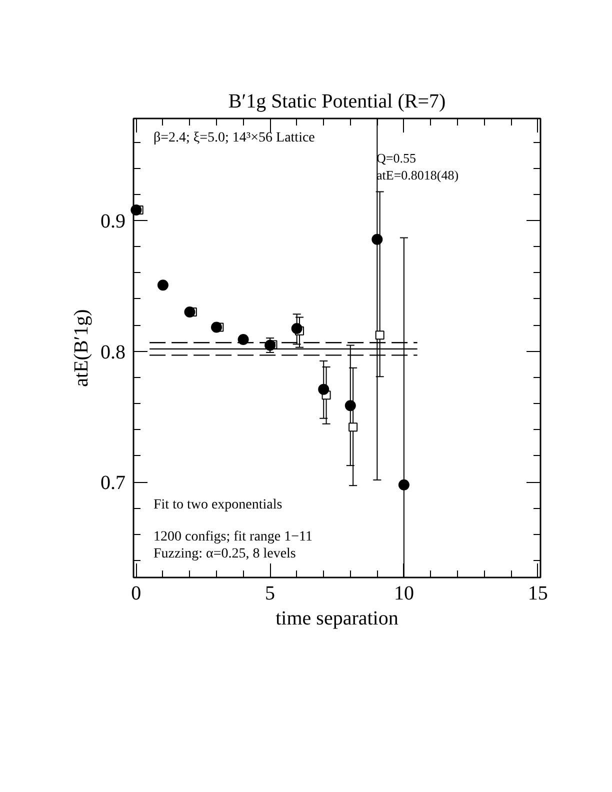 The height and width of the screenshot is (792, 612). What do you see at coordinates (81, 348) in the screenshot?
I see `y-axis-title: atE(B′1g)` at bounding box center [81, 348].